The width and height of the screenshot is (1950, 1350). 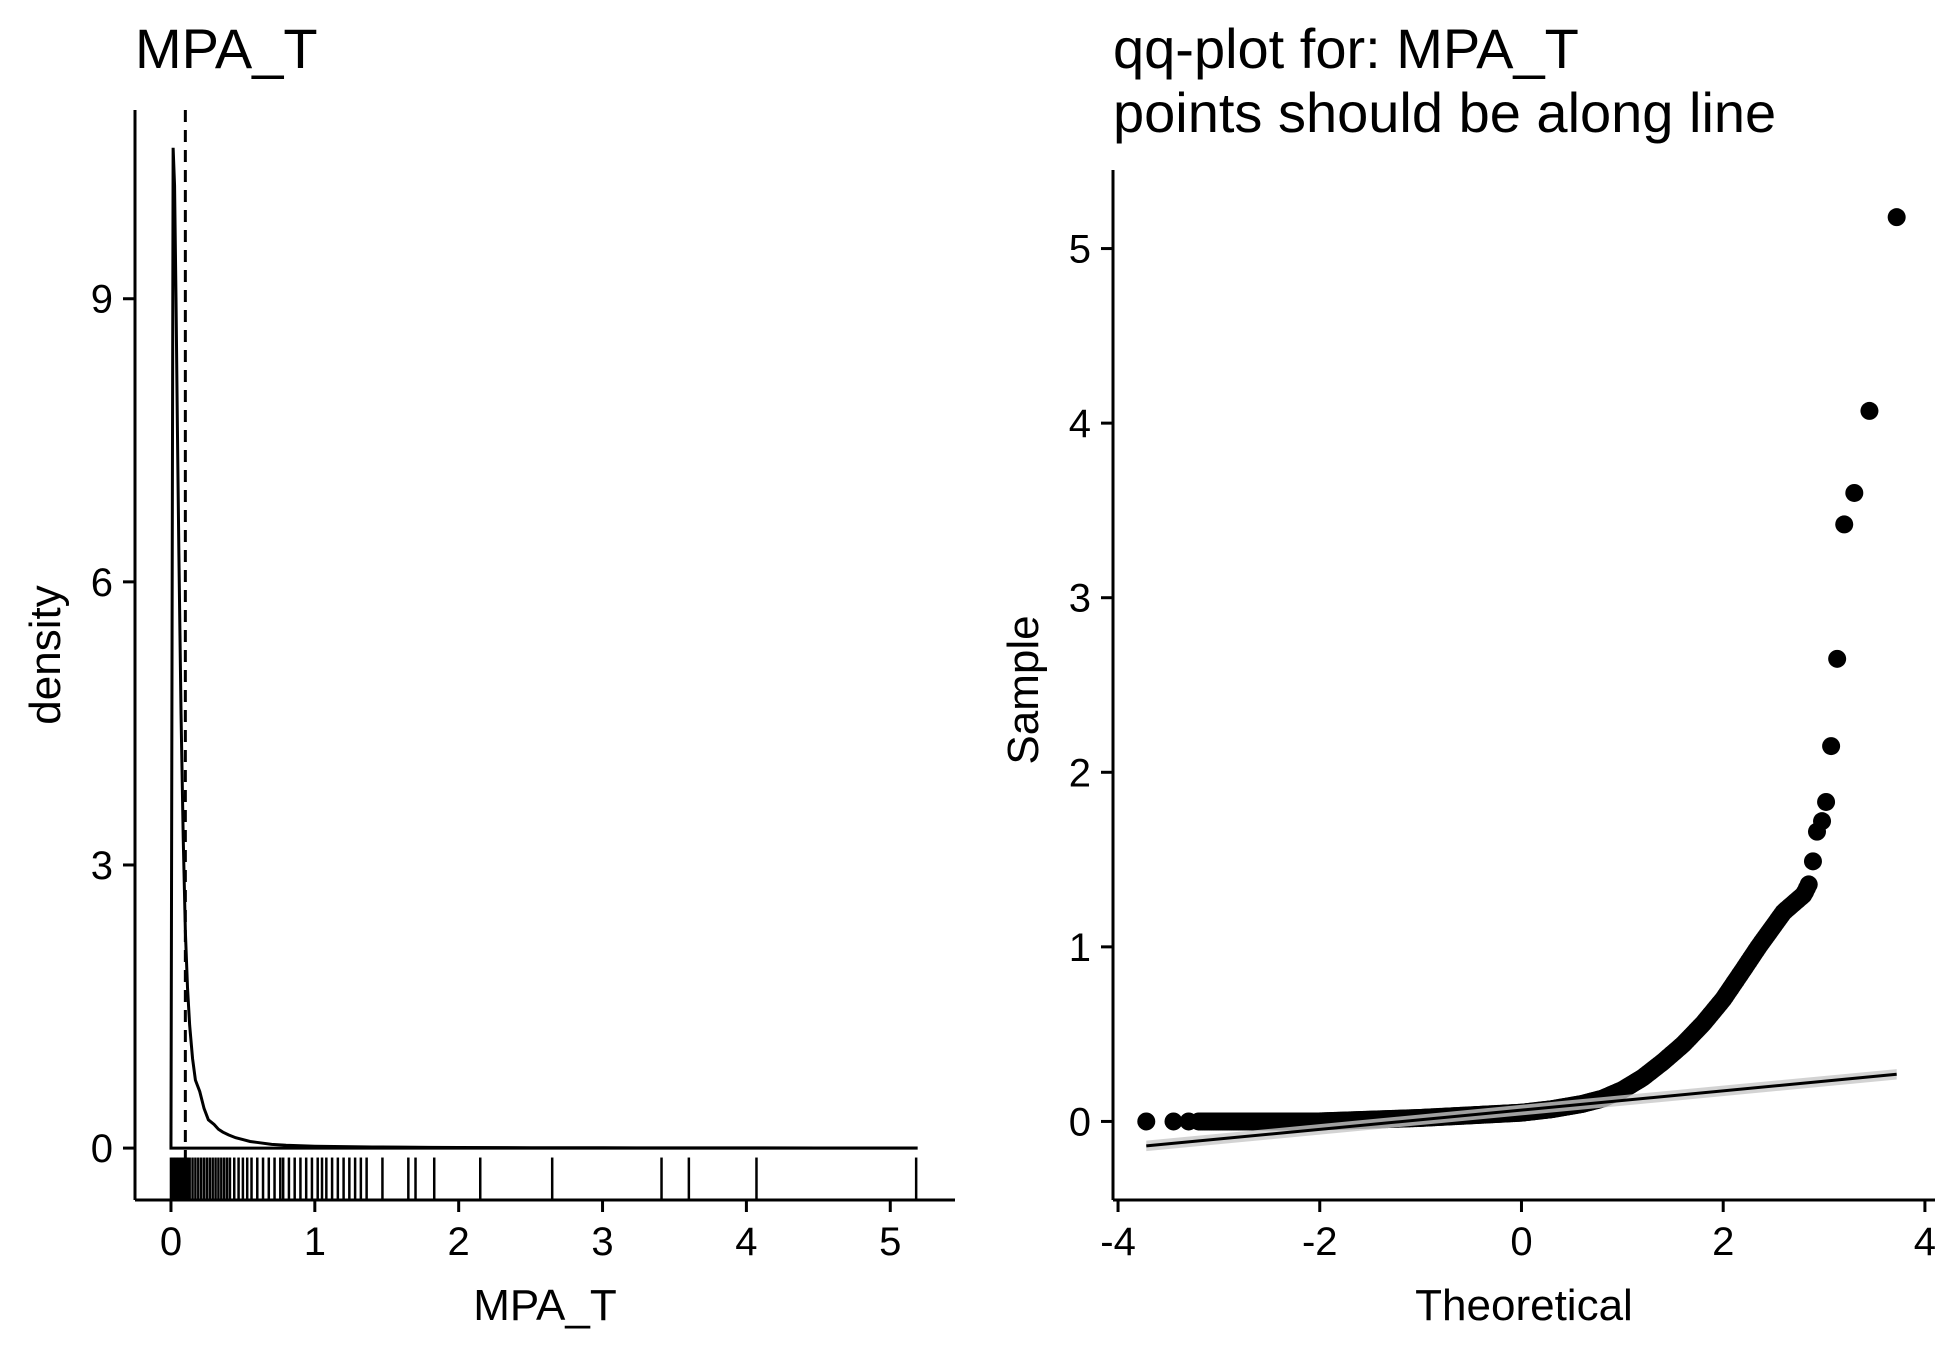 What do you see at coordinates (1080, 599) in the screenshot?
I see `qq-y-tick-label: 3` at bounding box center [1080, 599].